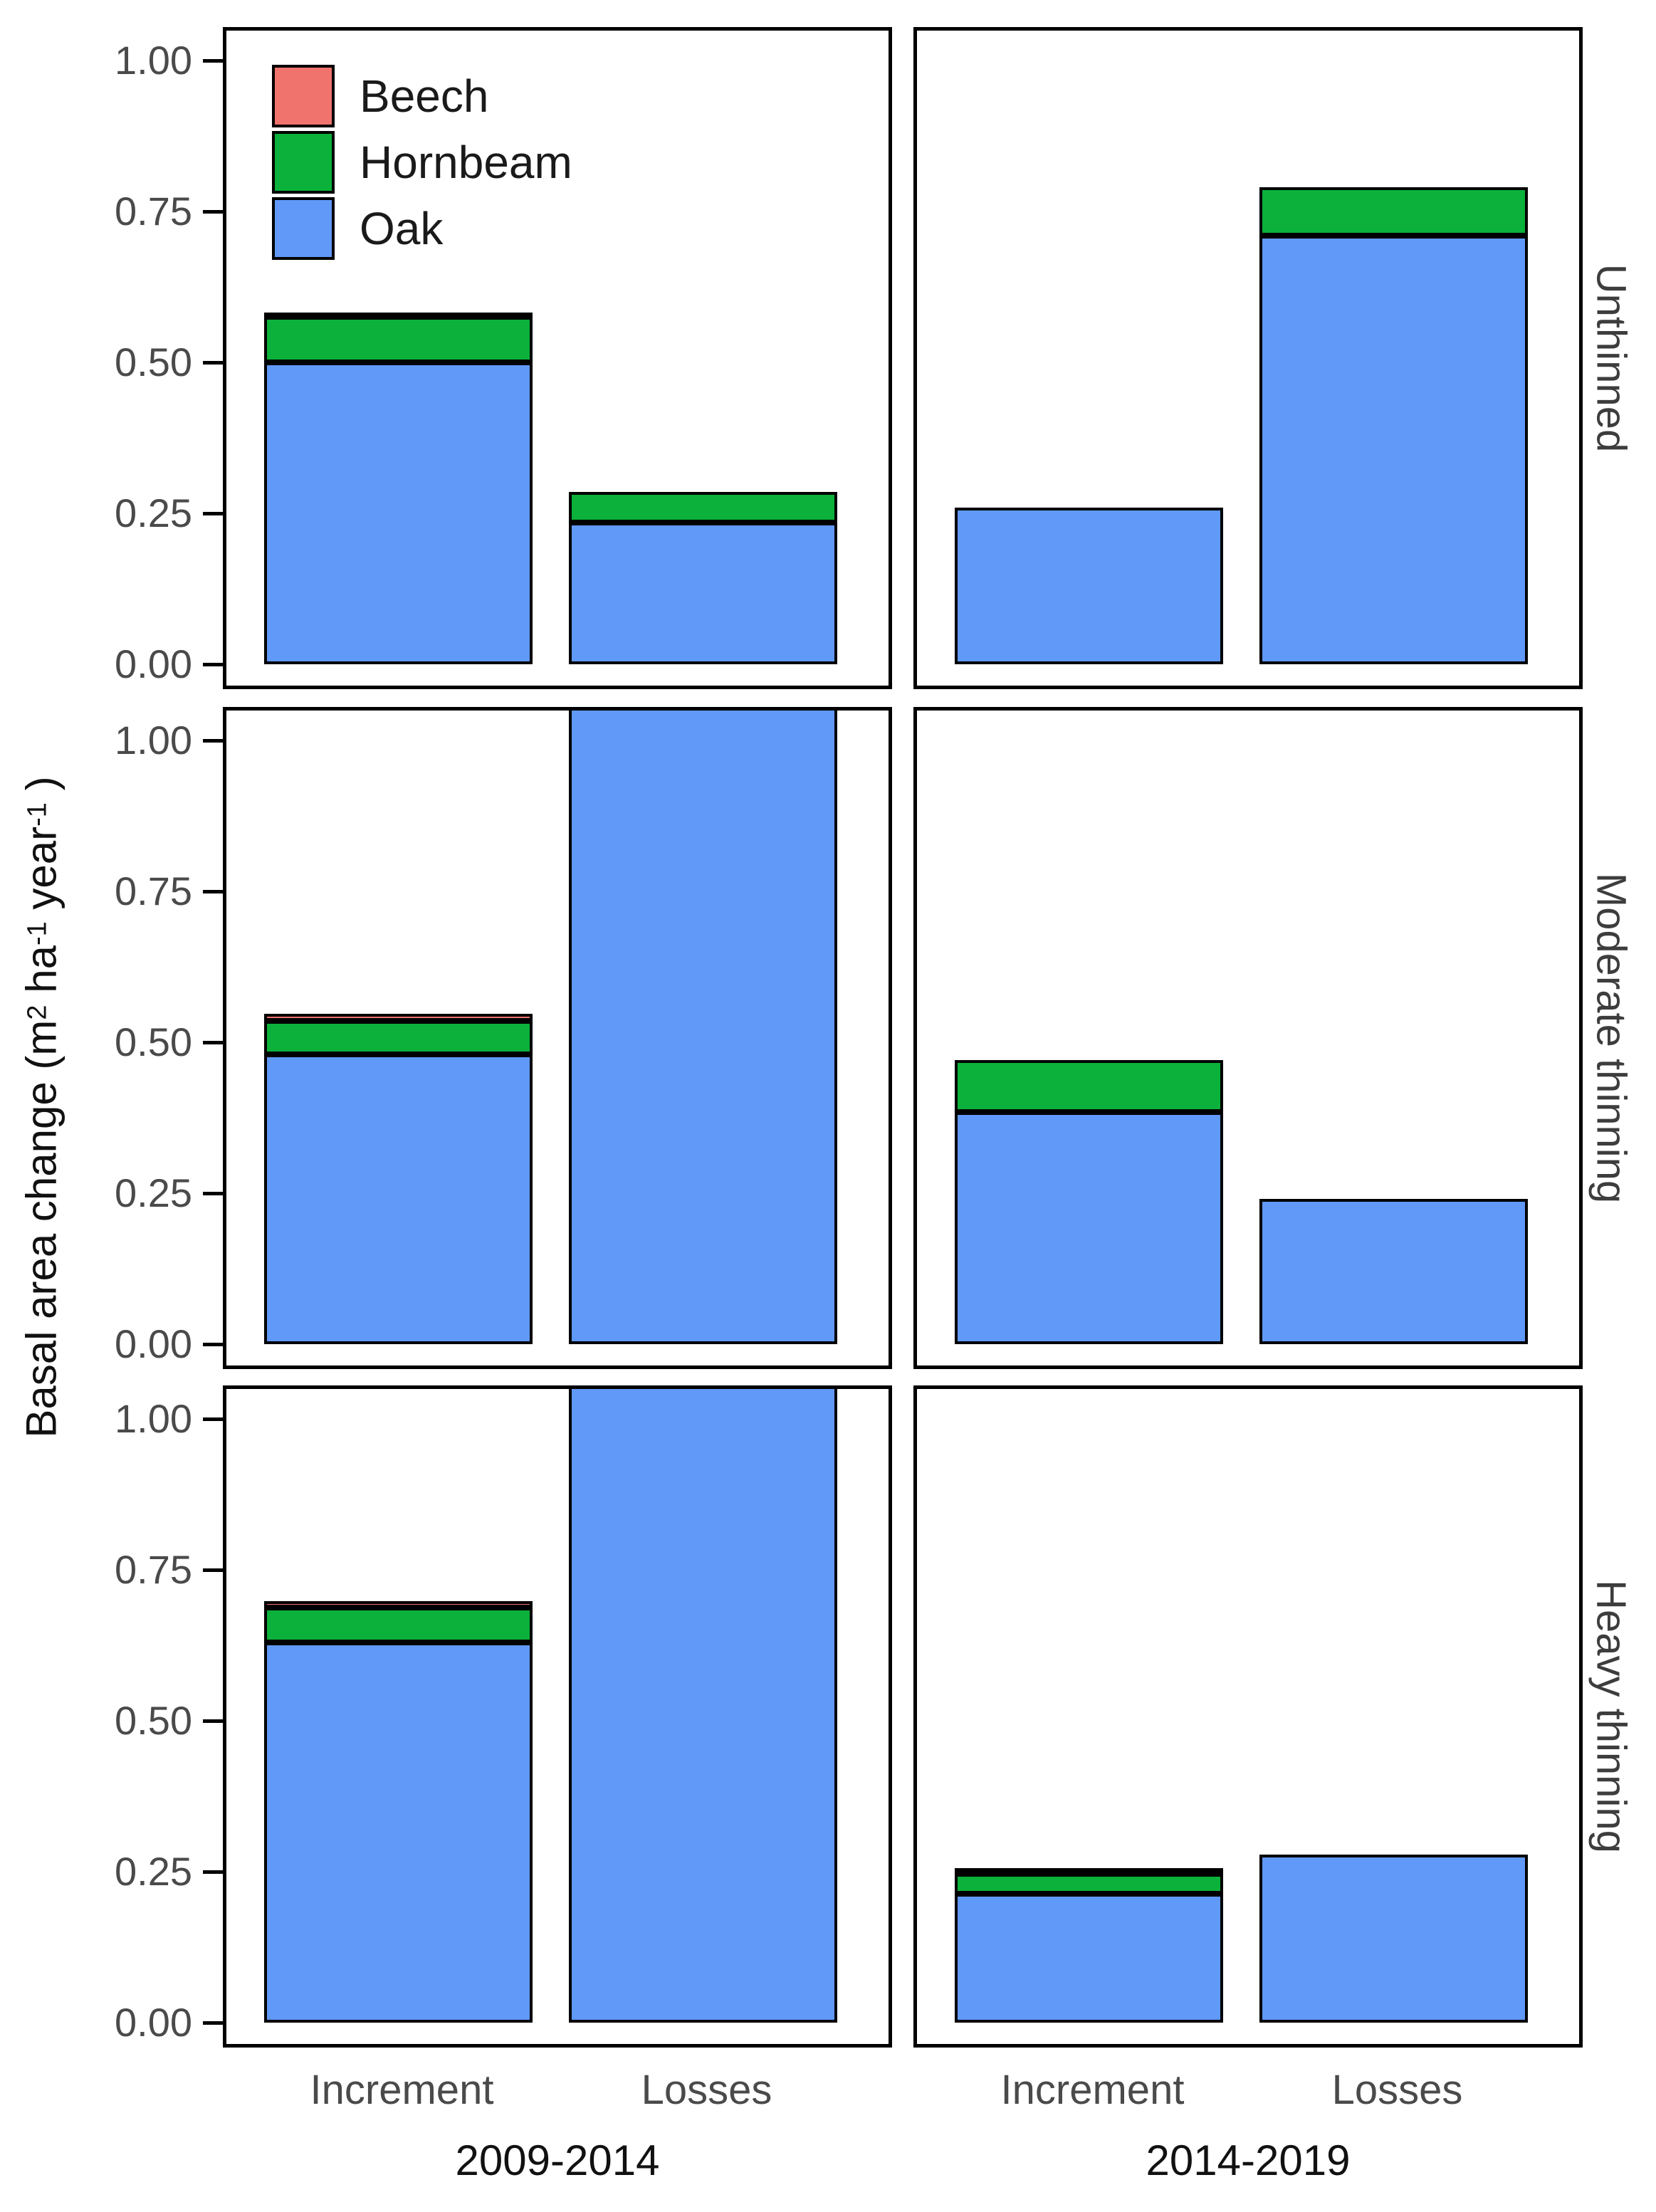 This screenshot has height=2212, width=1656. I want to click on y-axis-title-superscript: 2, so click(37, 1013).